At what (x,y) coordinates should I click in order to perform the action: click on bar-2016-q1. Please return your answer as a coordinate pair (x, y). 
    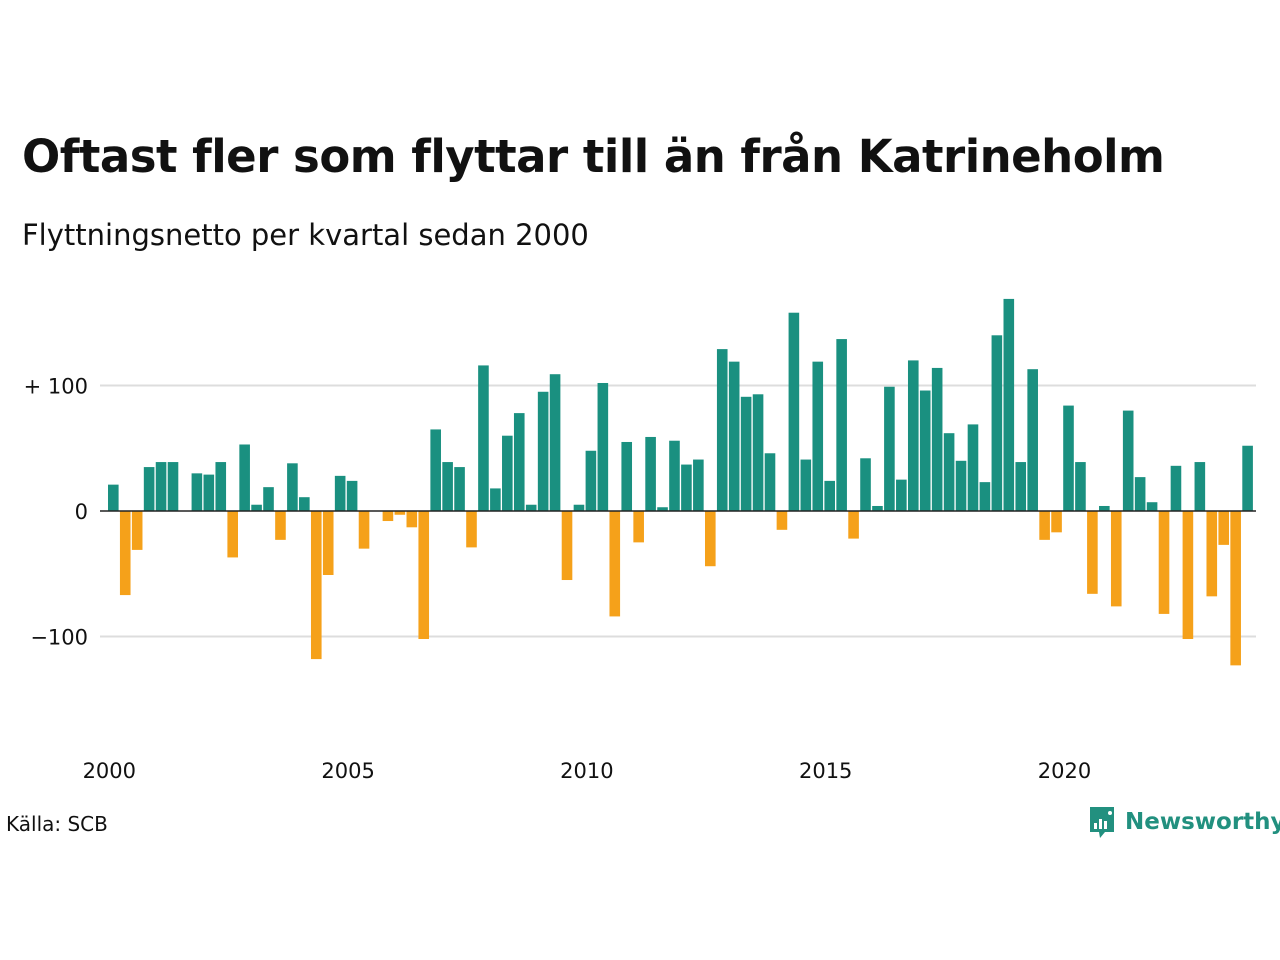
    Looking at the image, I should click on (877, 508).